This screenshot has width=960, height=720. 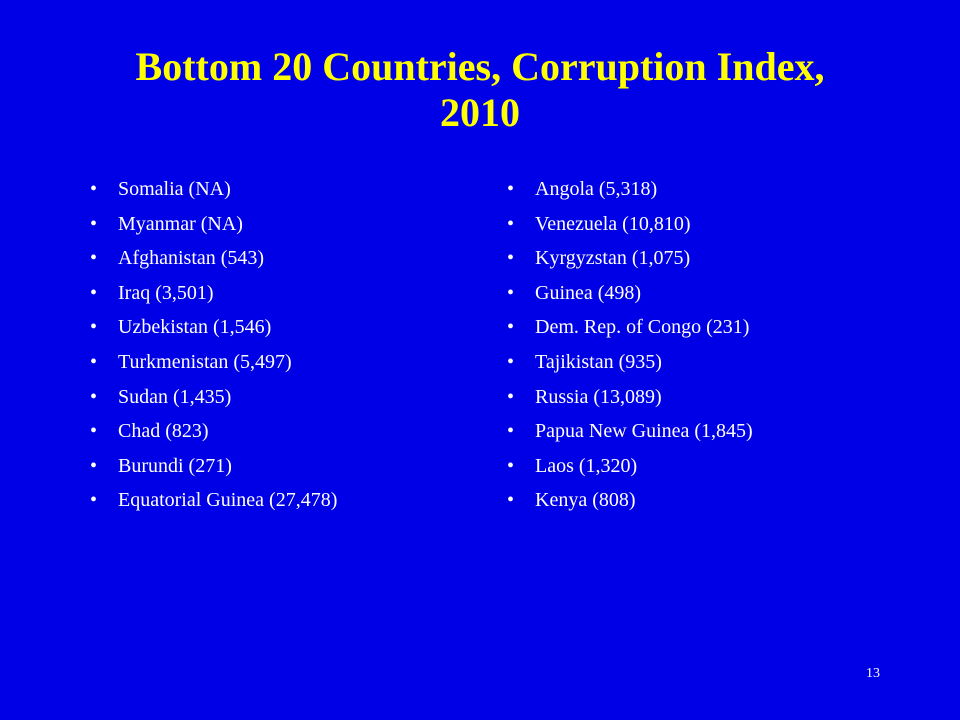 What do you see at coordinates (630, 397) in the screenshot?
I see `bullet-item: Russia (13,089)` at bounding box center [630, 397].